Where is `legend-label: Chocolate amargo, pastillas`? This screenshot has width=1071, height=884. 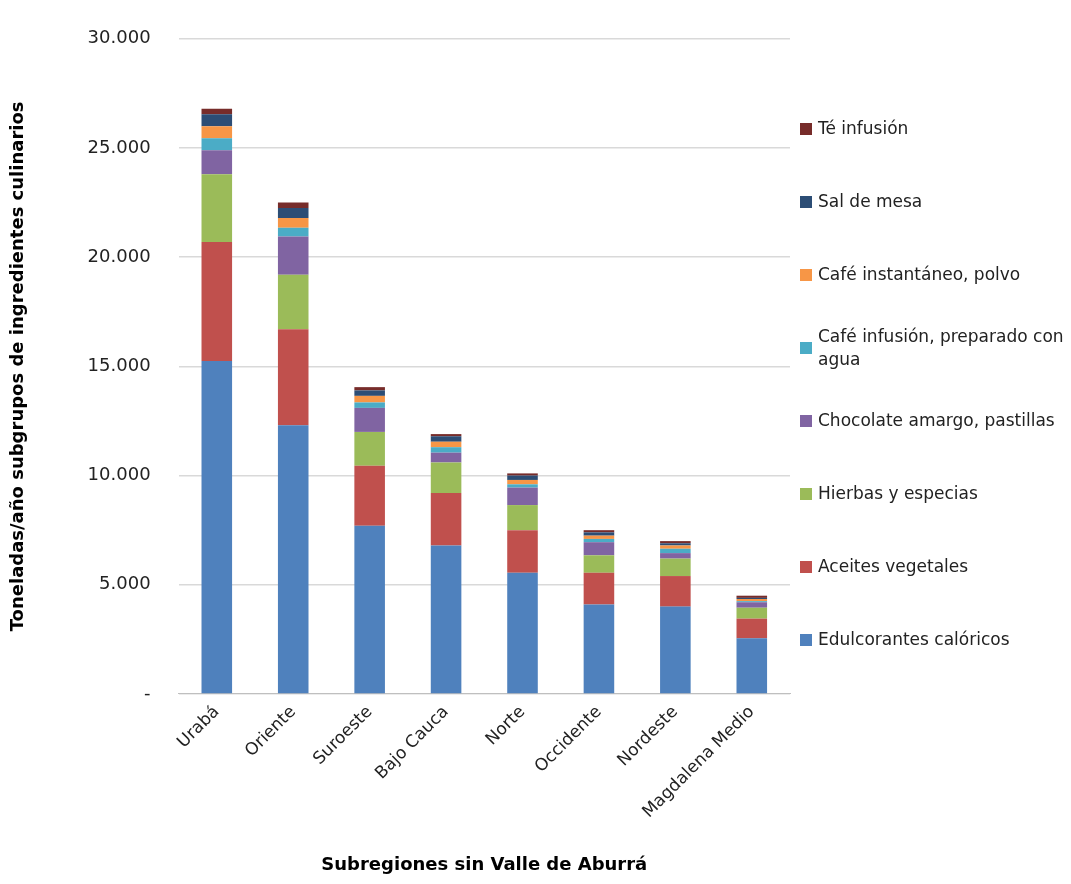 legend-label: Chocolate amargo, pastillas is located at coordinates (936, 420).